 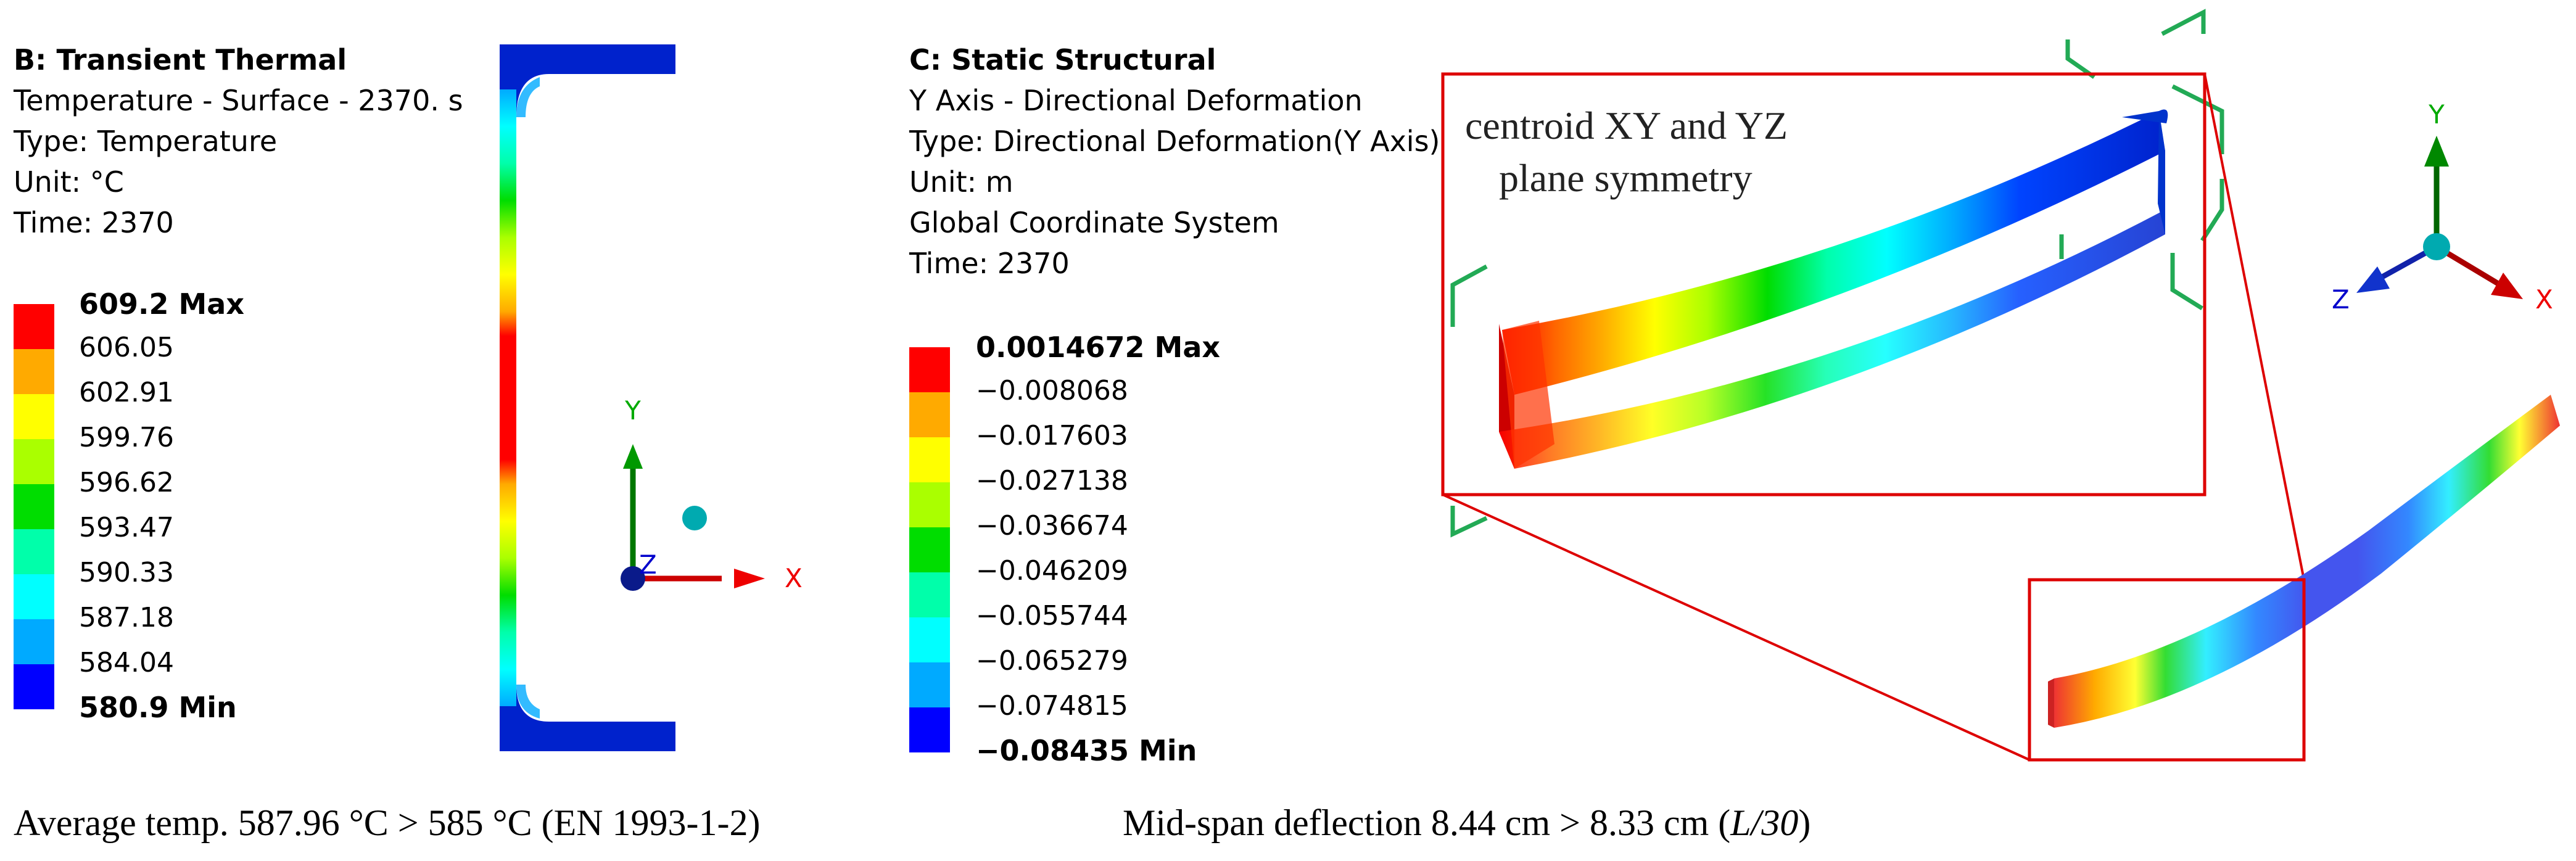 What do you see at coordinates (238, 101) in the screenshot?
I see `thermal-line-1: Temperature - Surface - 2370. s` at bounding box center [238, 101].